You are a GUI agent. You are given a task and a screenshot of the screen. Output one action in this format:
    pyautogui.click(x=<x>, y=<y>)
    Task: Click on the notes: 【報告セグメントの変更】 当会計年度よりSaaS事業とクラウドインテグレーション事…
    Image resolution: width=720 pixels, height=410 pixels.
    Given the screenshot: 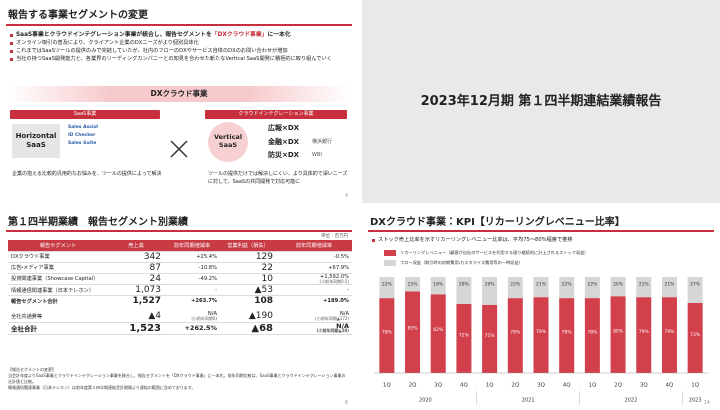 What is the action you would take?
    pyautogui.click(x=178, y=379)
    